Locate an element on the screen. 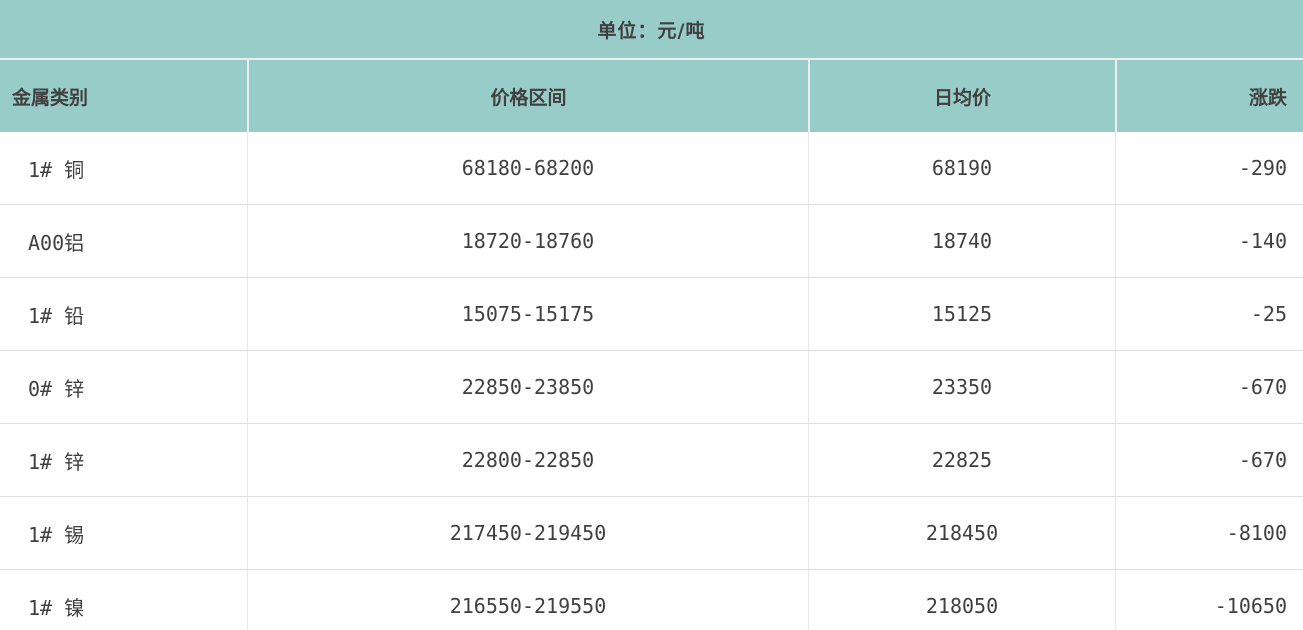  table-header-row: 金属类别 价格区间 日均价 涨跌 is located at coordinates (651, 96).